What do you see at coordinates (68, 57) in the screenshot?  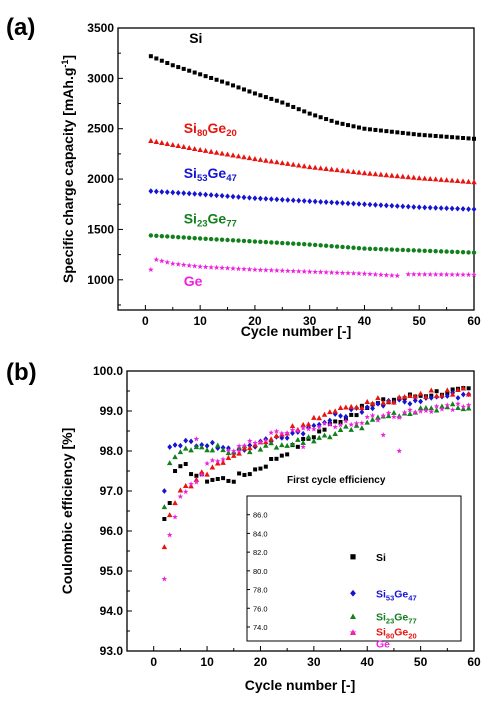 I see `panel-a-ylabel-end: ]` at bounding box center [68, 57].